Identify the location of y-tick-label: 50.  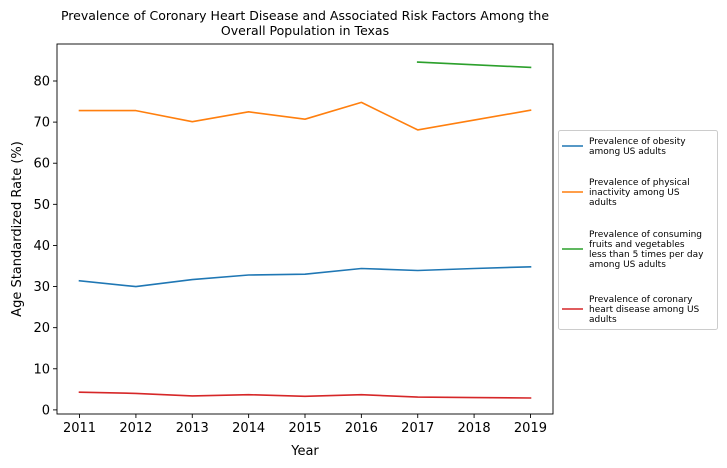
(41, 205).